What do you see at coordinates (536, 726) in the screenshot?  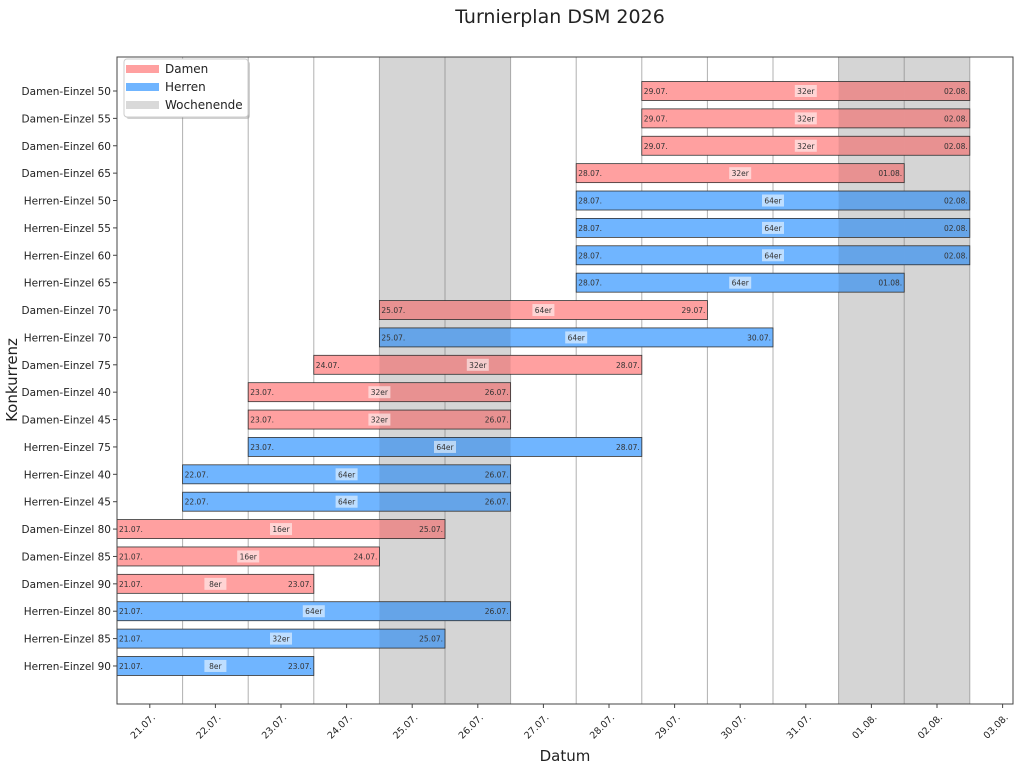 I see `x-tick-label: 27.07.` at bounding box center [536, 726].